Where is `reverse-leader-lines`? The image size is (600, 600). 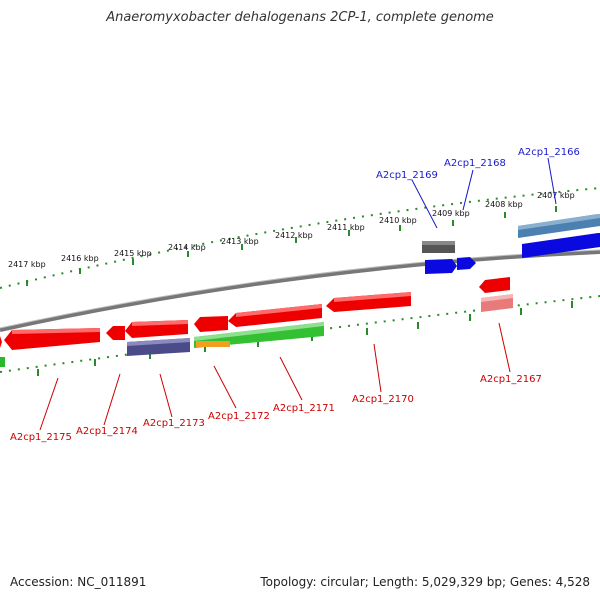
reverse-leader-lines is located at coordinates (275, 376).